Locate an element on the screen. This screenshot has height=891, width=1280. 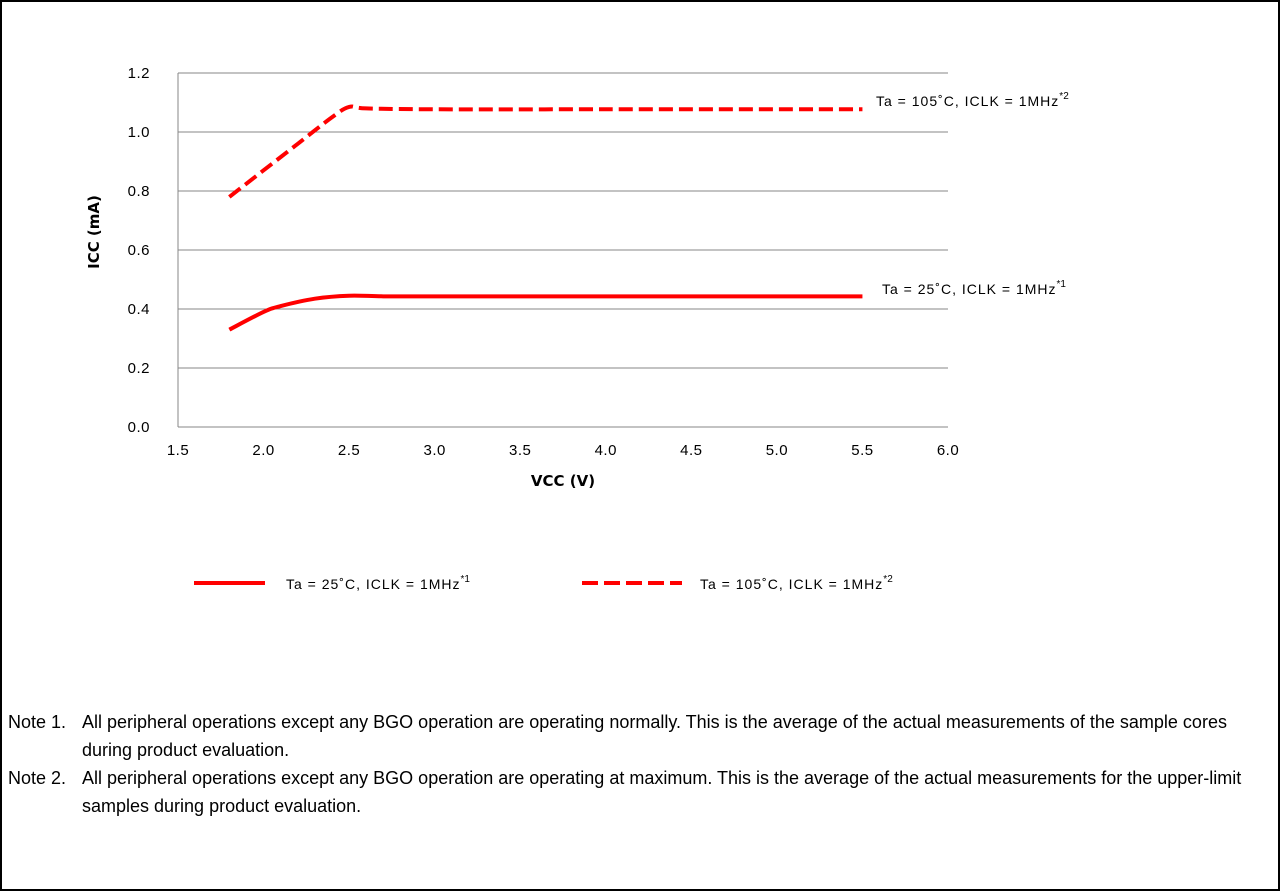
series-lines is located at coordinates (545, 218).